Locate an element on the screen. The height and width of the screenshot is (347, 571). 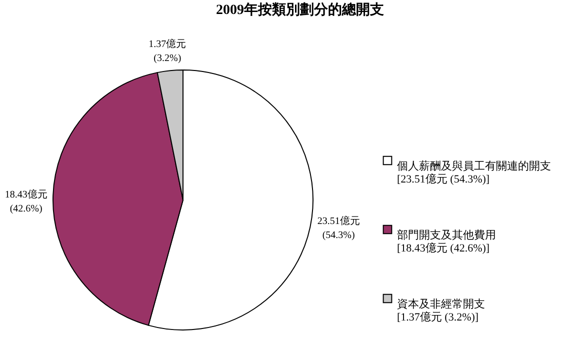
data-label: 18.43億元 (42.6%) is located at coordinates (26, 201).